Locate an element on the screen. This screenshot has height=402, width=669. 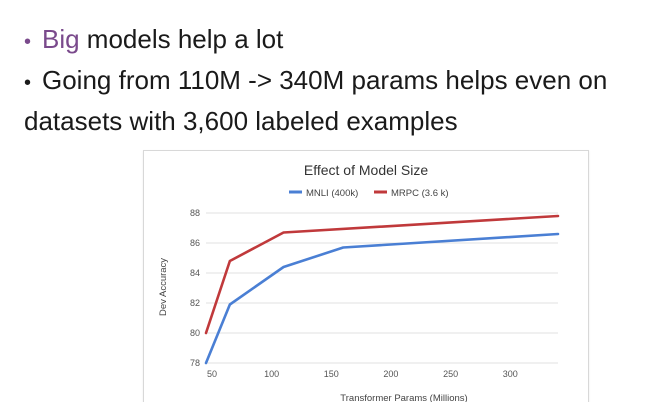
bullet-item-2-continued: datasets with 3,600 labeled examples is located at coordinates (339, 121).